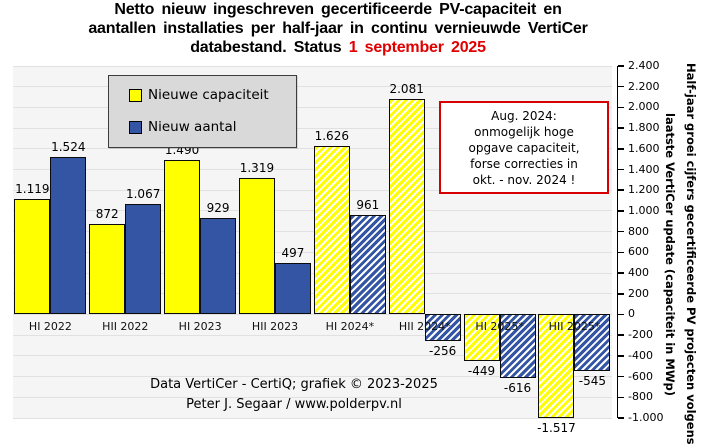 This screenshot has height=445, width=703. I want to click on category-label: HII 2023, so click(275, 327).